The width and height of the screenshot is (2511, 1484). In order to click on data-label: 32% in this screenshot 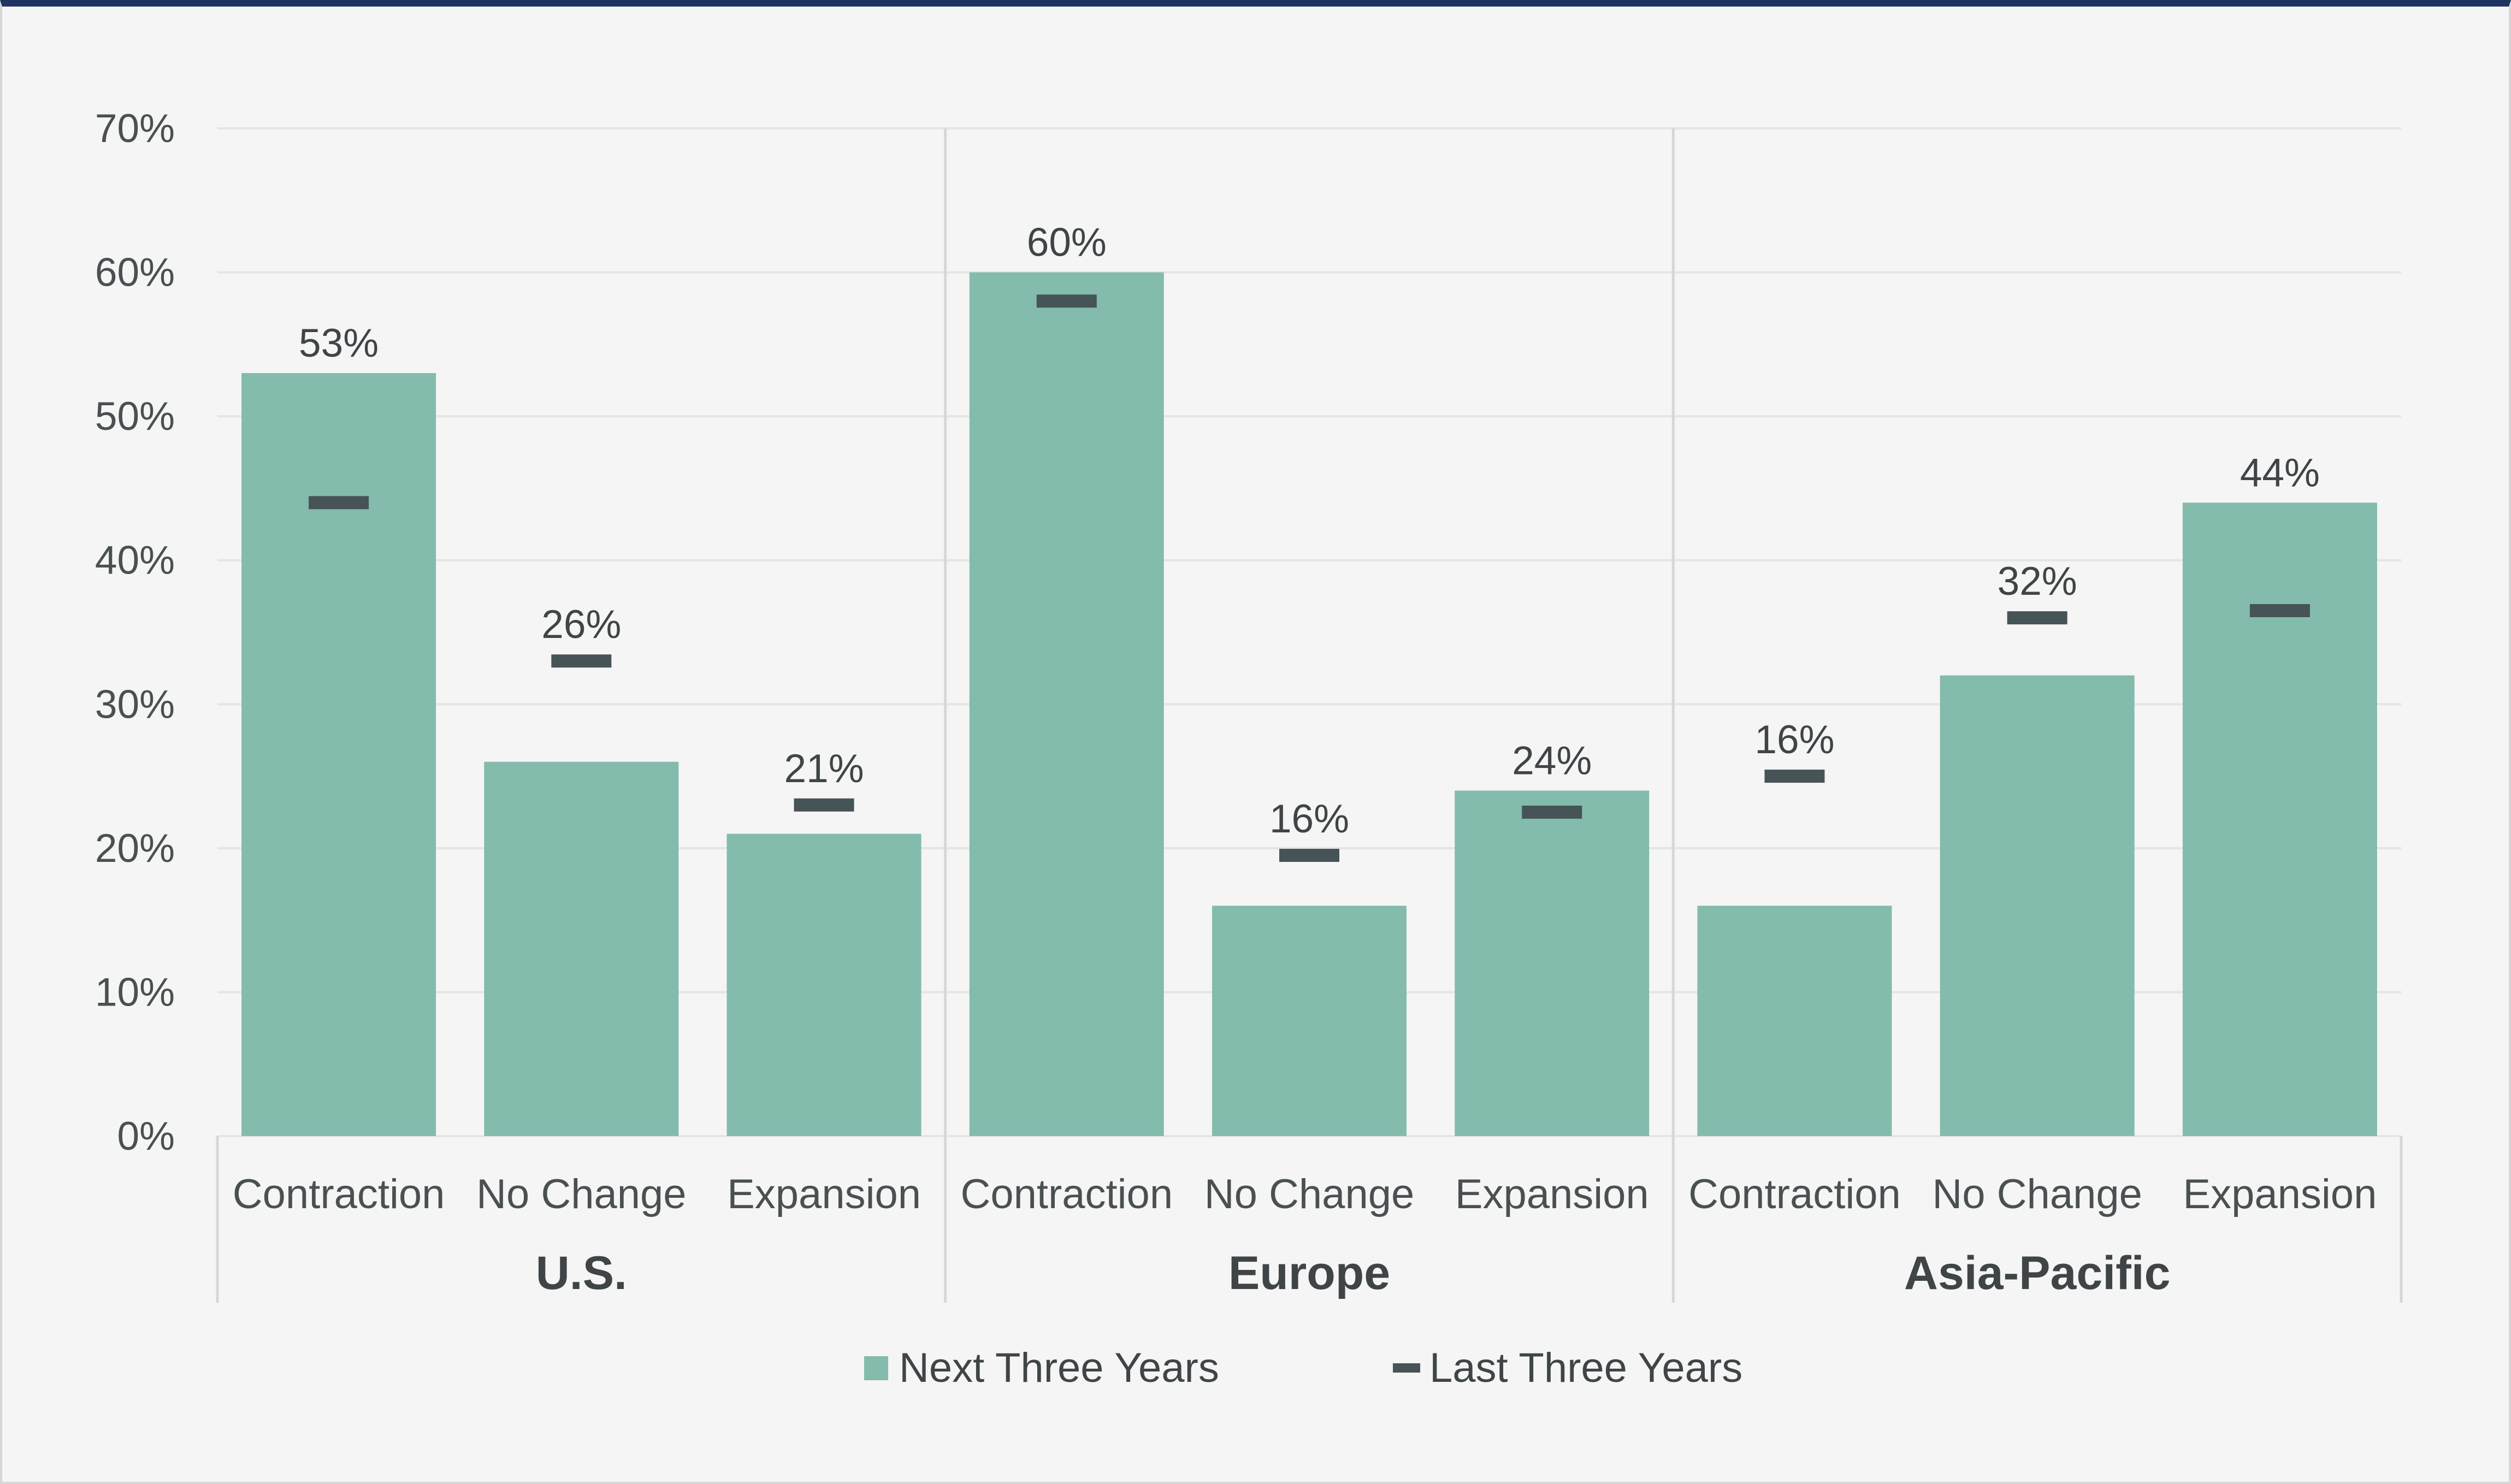, I will do `click(2037, 581)`.